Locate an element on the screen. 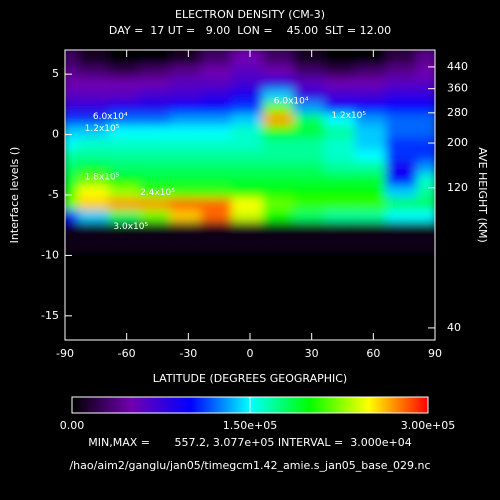  y2-tick-label: 440 is located at coordinates (457, 66).